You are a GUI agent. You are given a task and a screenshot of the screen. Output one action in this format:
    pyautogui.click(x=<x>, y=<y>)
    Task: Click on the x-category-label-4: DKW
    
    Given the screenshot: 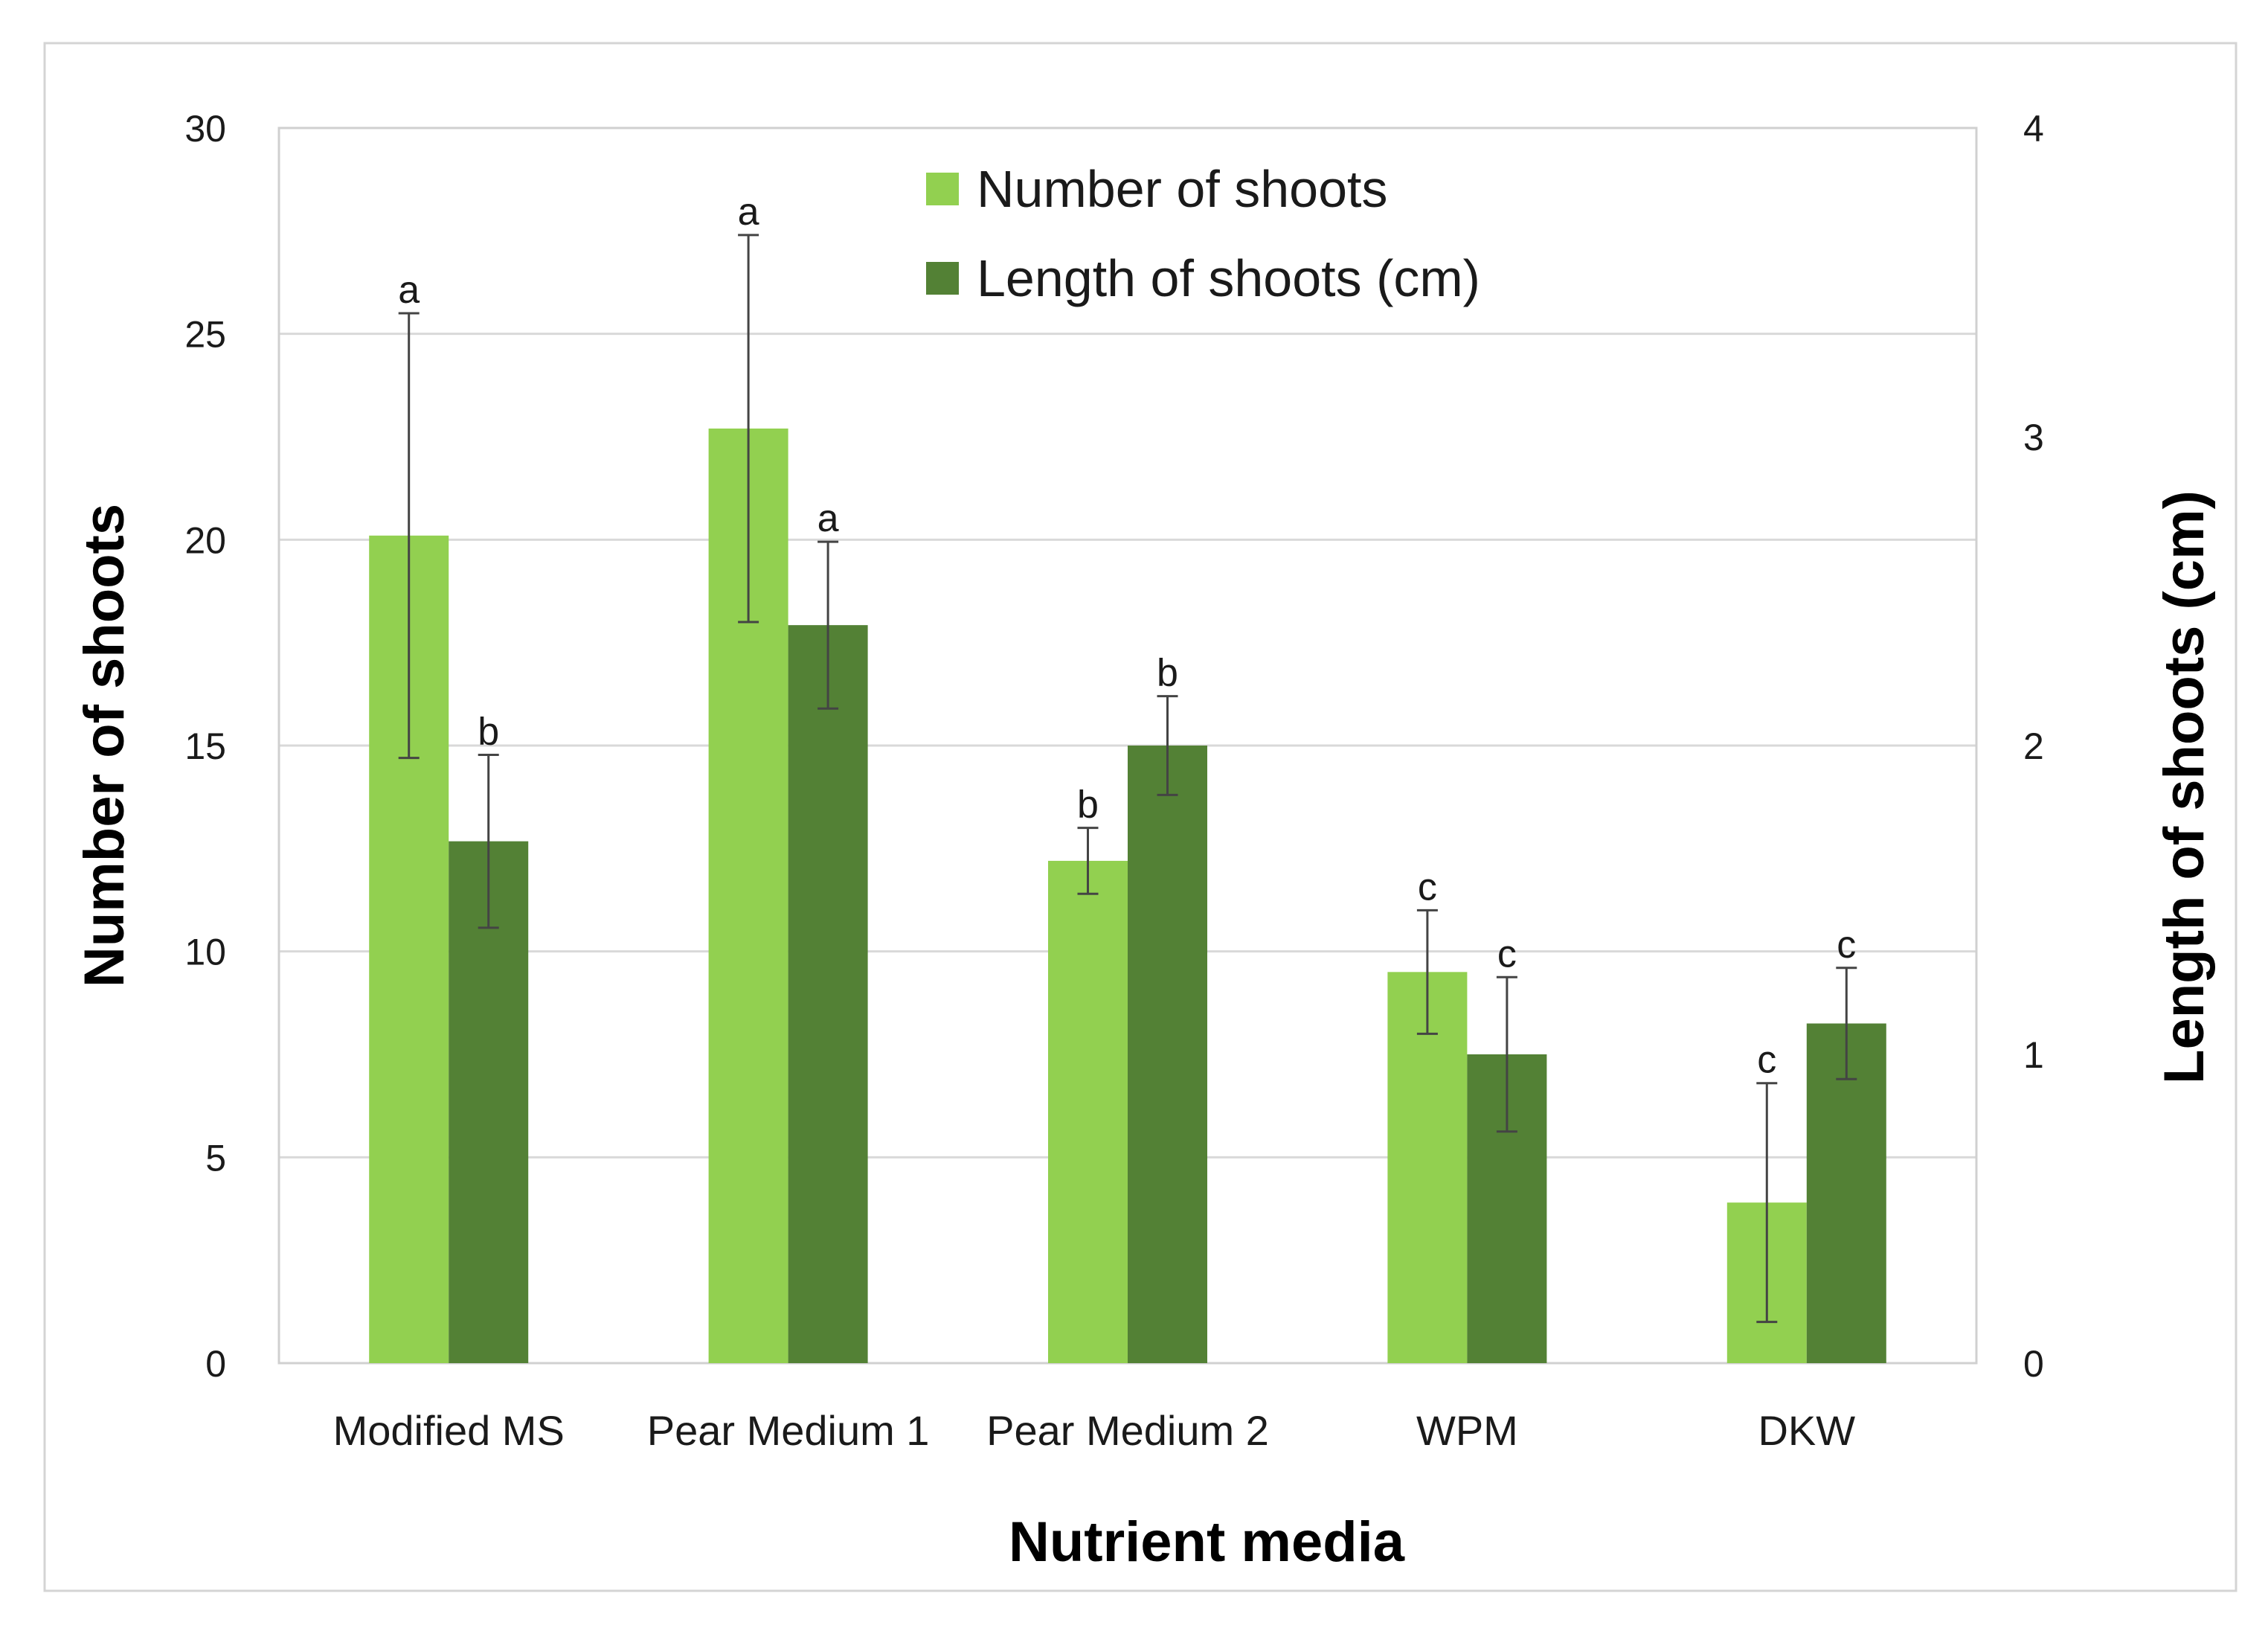 What is the action you would take?
    pyautogui.click(x=1806, y=1430)
    